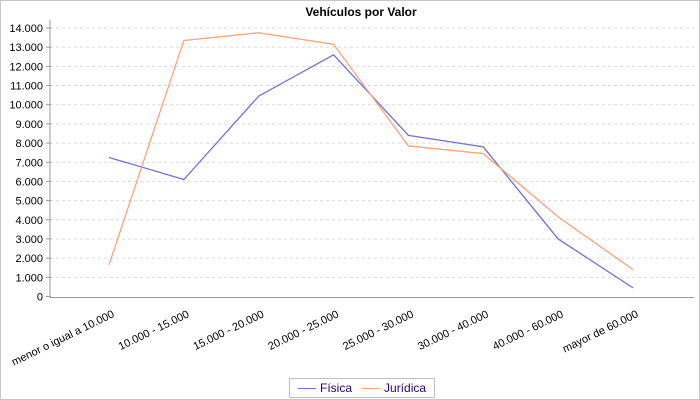  Describe the element at coordinates (453, 330) in the screenshot. I see `x-category-label: 30.000 - 40.000` at that location.